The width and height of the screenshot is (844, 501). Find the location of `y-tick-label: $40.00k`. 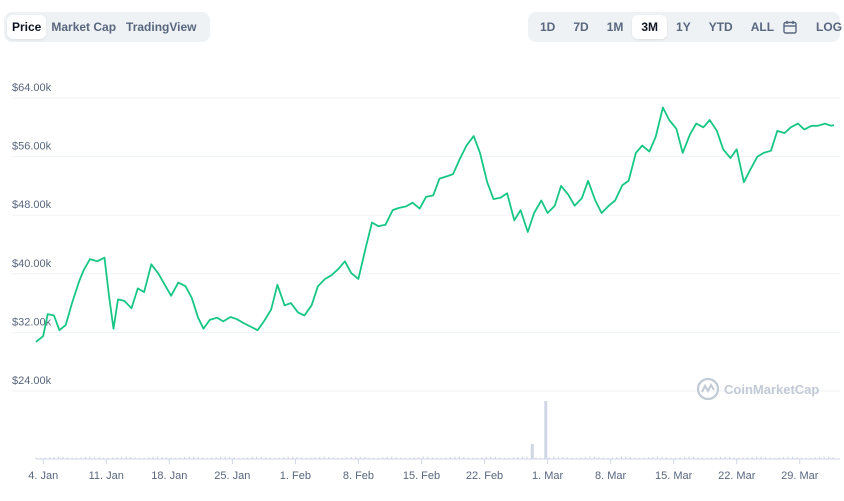

y-tick-label: $40.00k is located at coordinates (32, 264).